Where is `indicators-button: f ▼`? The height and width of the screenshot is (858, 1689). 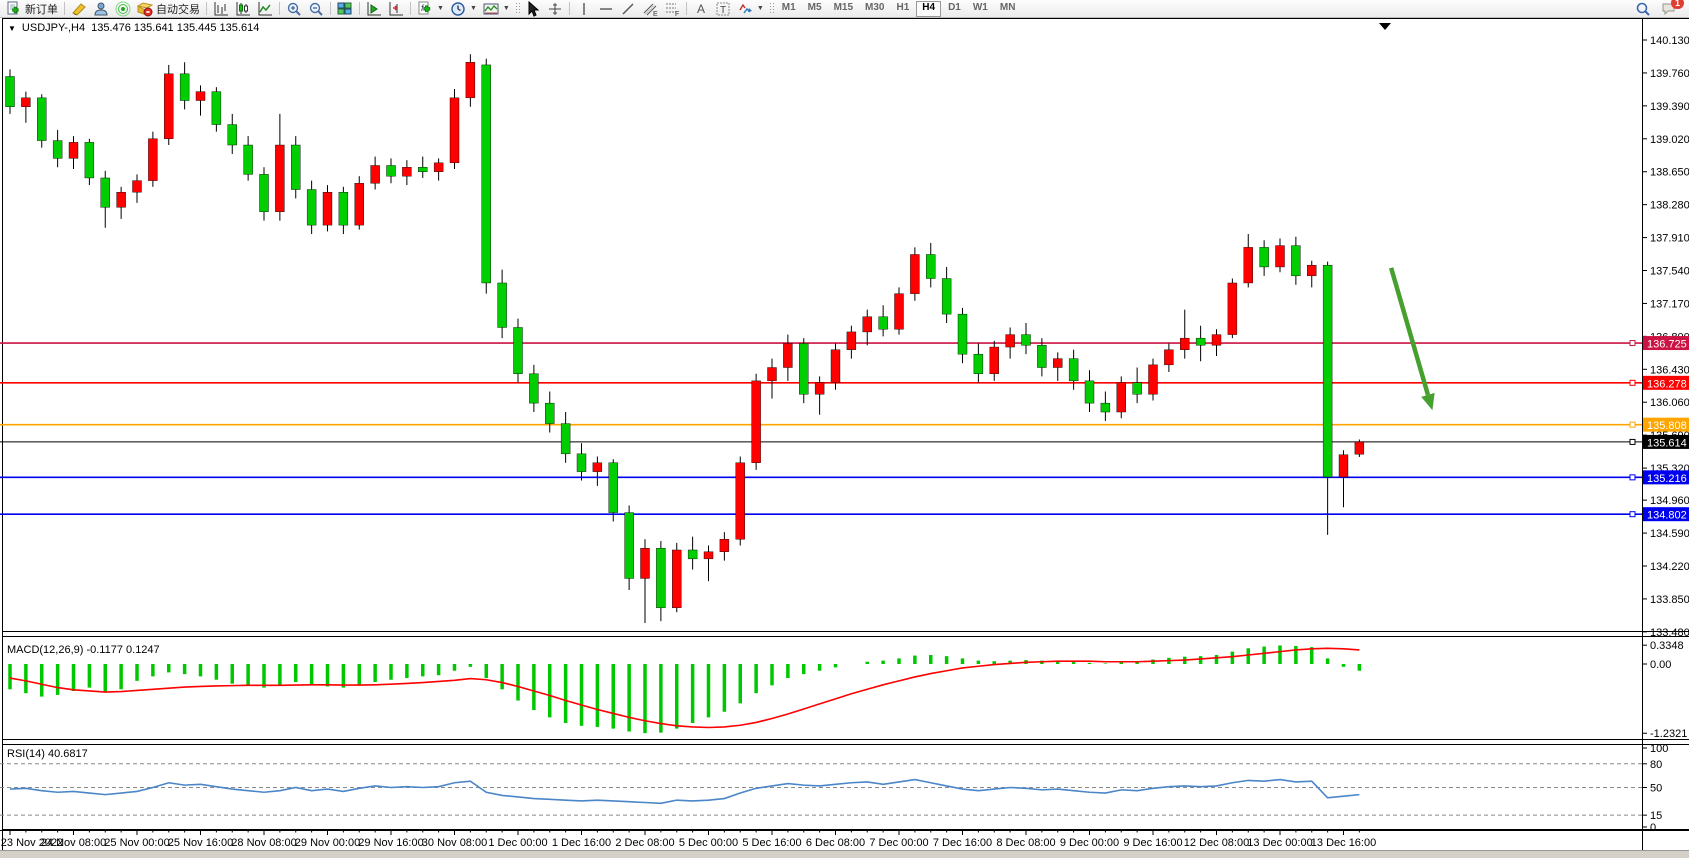
indicators-button: f ▼ is located at coordinates (430, 9).